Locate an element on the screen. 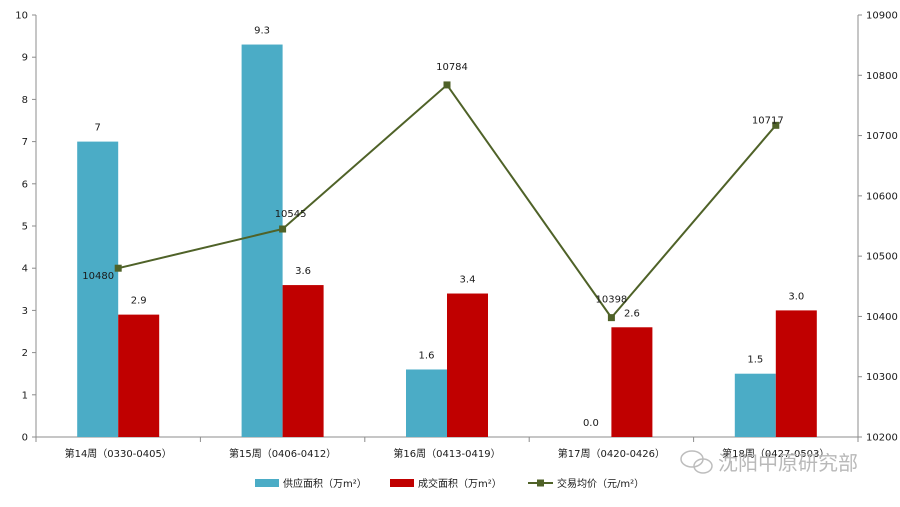 This screenshot has height=507, width=900. right-tick-label: 10500 is located at coordinates (882, 257).